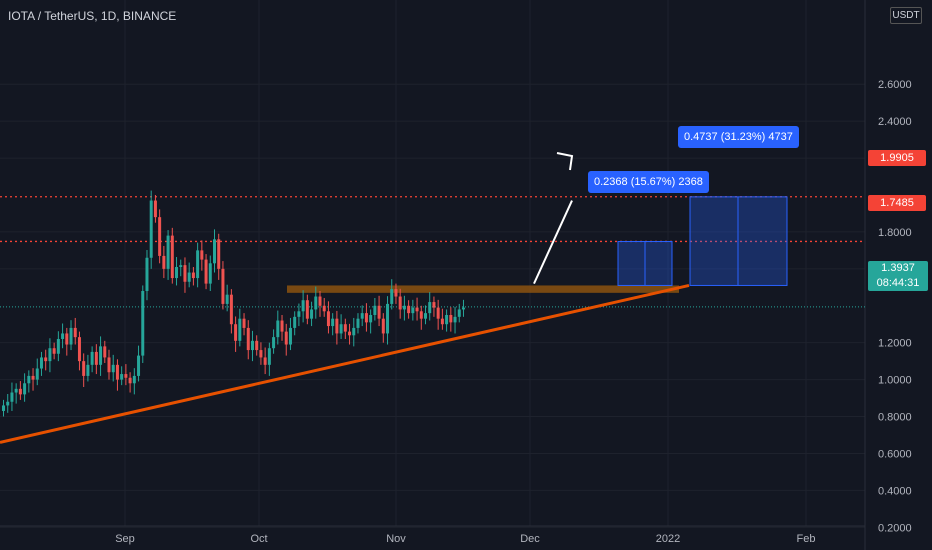 This screenshot has height=550, width=932. I want to click on y-tick-label: 0.2000, so click(895, 528).